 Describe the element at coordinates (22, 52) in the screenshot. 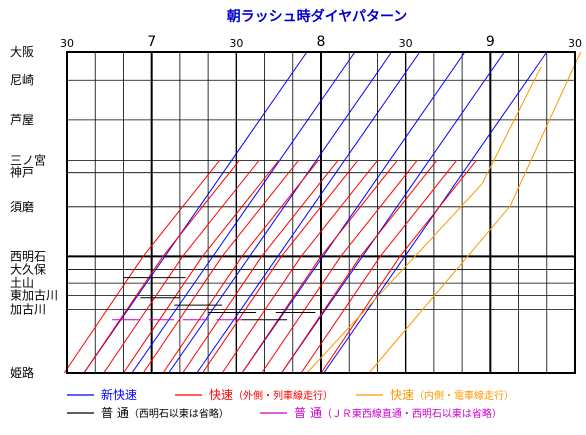

I see `station-label: 大阪` at that location.